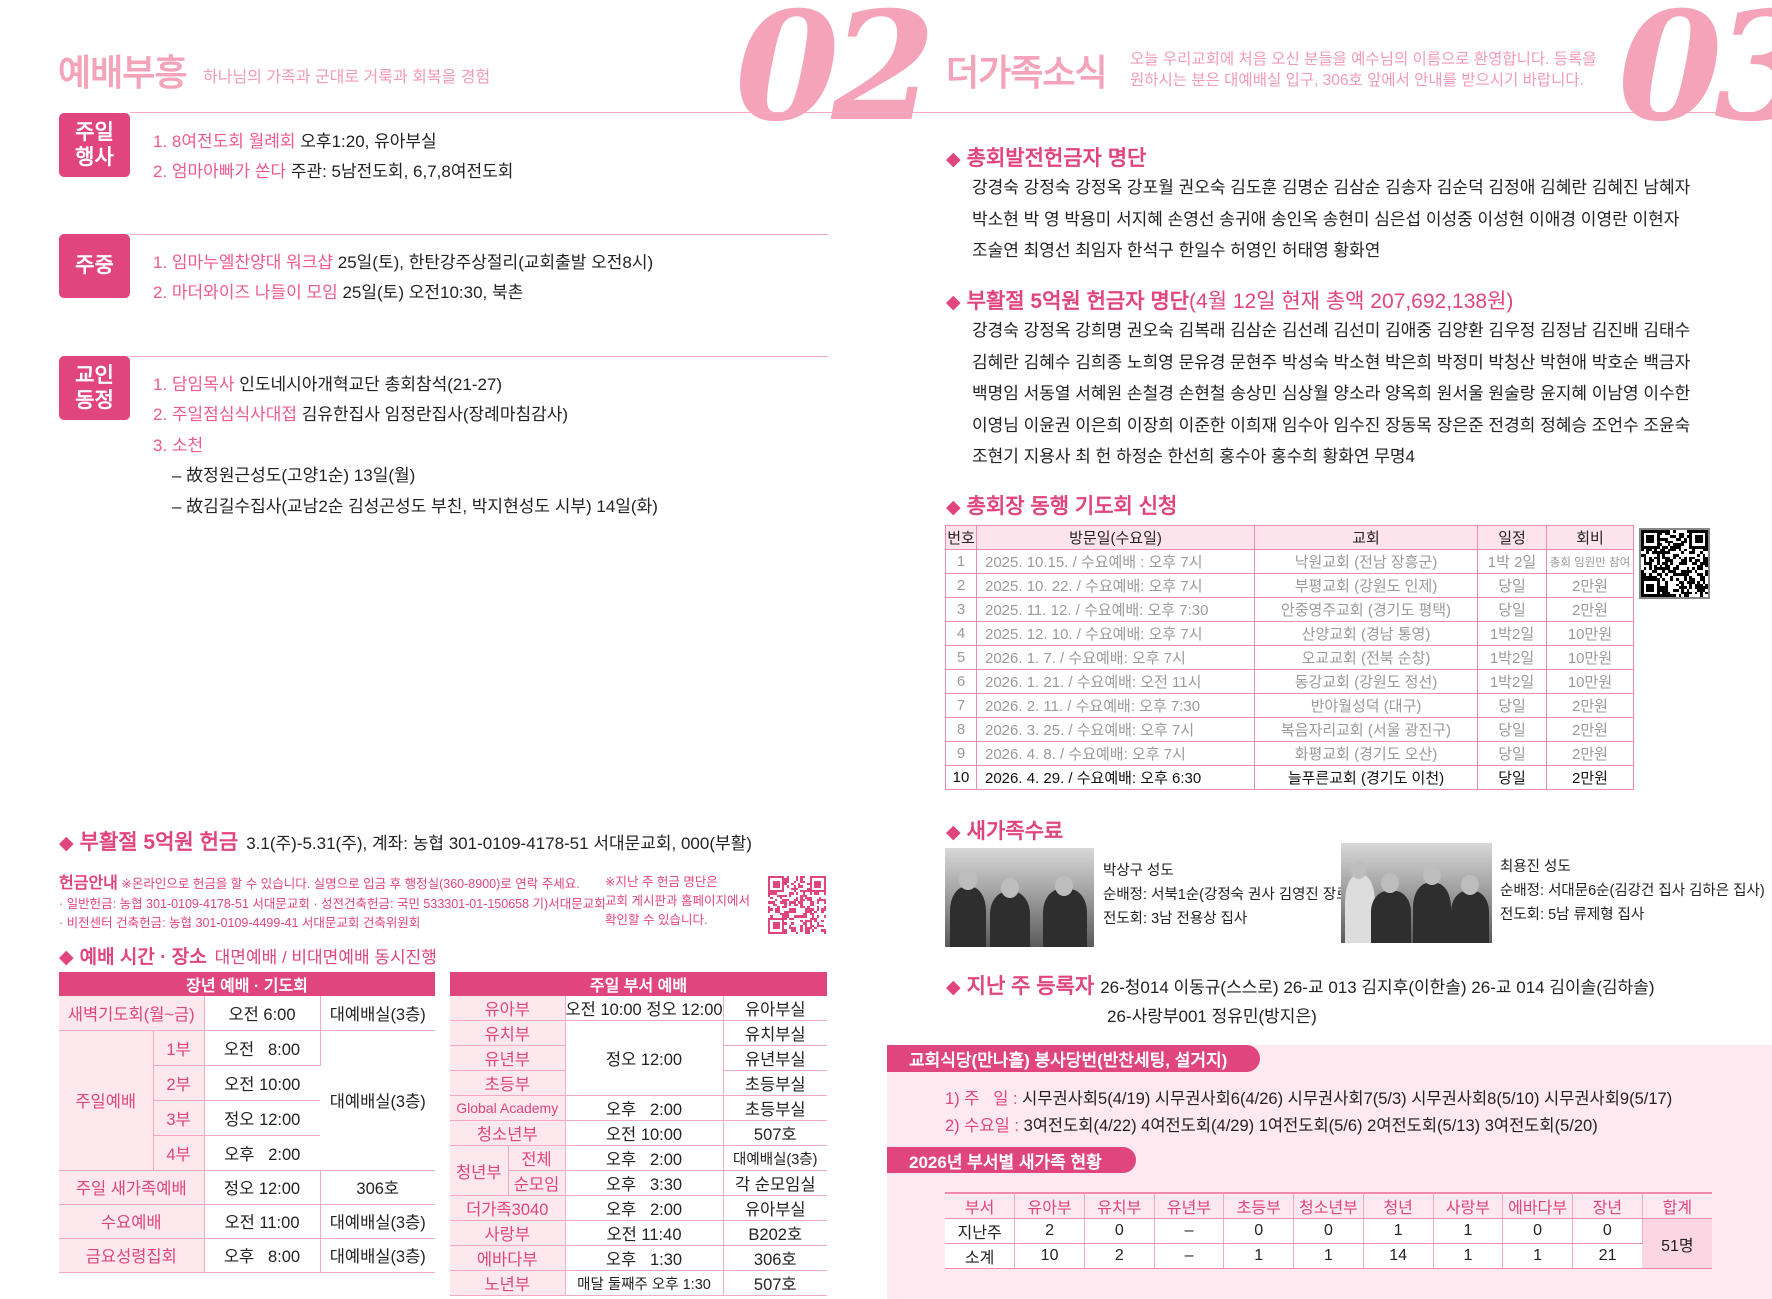 The width and height of the screenshot is (1772, 1299). What do you see at coordinates (1189, 1205) in the screenshot?
I see `table-cell: 유년부` at bounding box center [1189, 1205].